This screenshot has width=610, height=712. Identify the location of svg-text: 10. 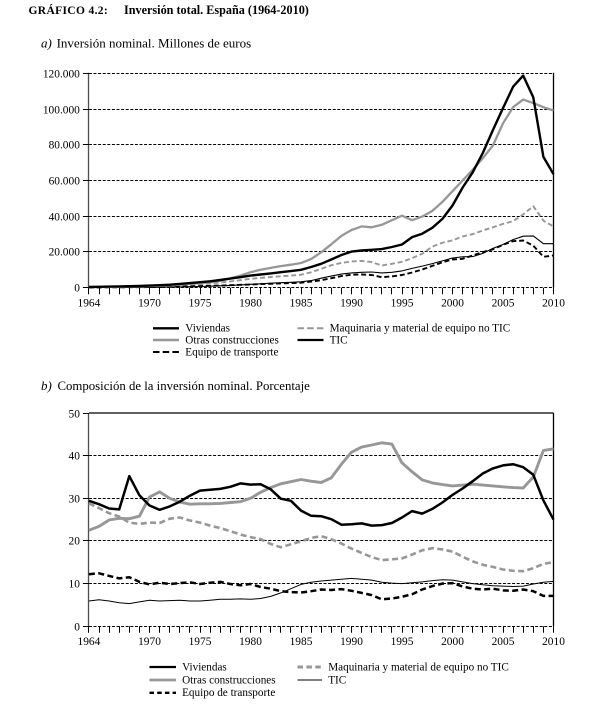
(75, 584).